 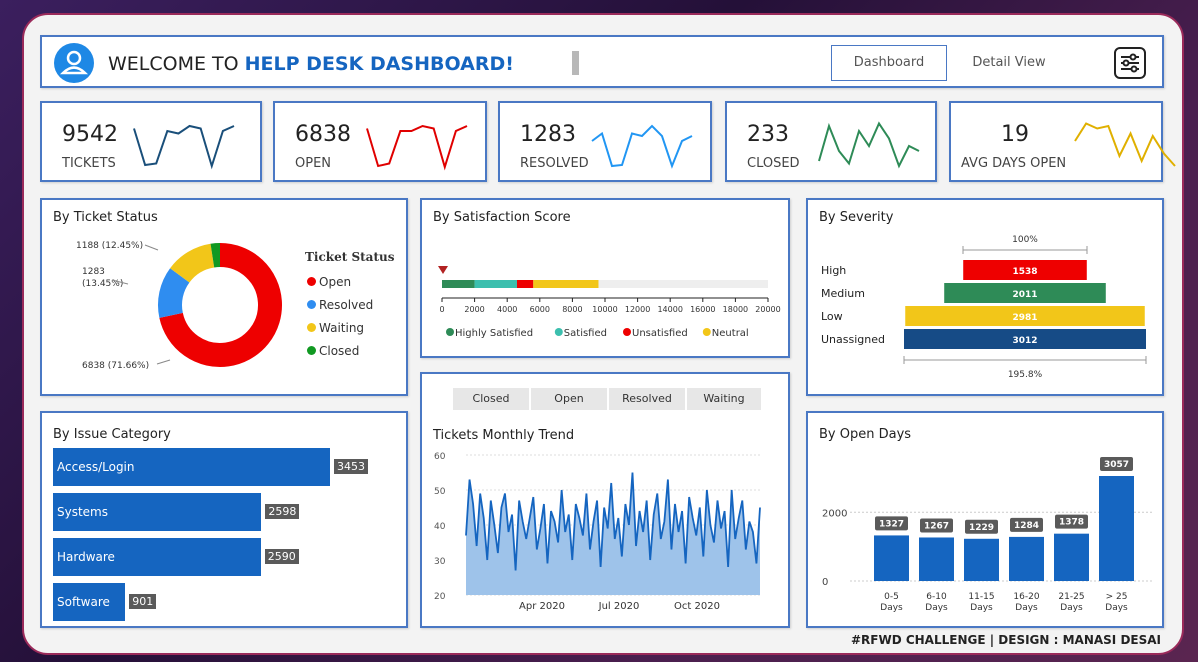 What do you see at coordinates (102, 284) in the screenshot?
I see `donut-data-label: (13.45%)` at bounding box center [102, 284].